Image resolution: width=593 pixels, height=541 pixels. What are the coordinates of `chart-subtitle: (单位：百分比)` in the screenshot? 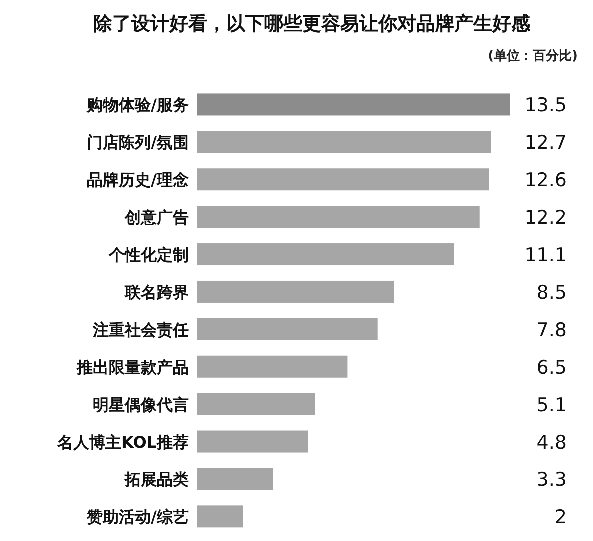 It's located at (533, 56).